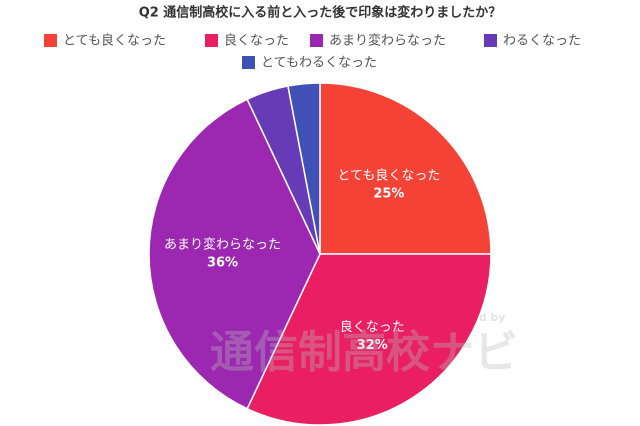  Describe the element at coordinates (387, 41) in the screenshot. I see `legend-label: あまり変わらなった` at that location.